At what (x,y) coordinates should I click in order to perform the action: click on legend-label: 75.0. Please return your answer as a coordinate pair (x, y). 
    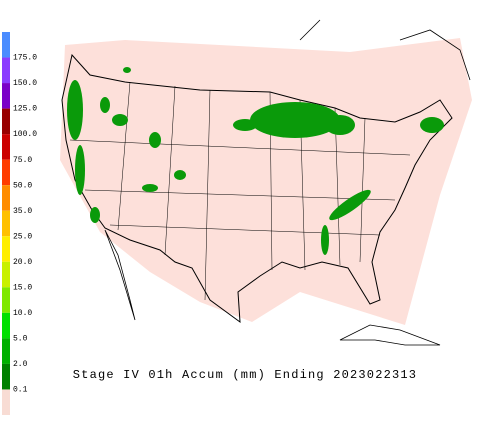
    Looking at the image, I should click on (22, 160).